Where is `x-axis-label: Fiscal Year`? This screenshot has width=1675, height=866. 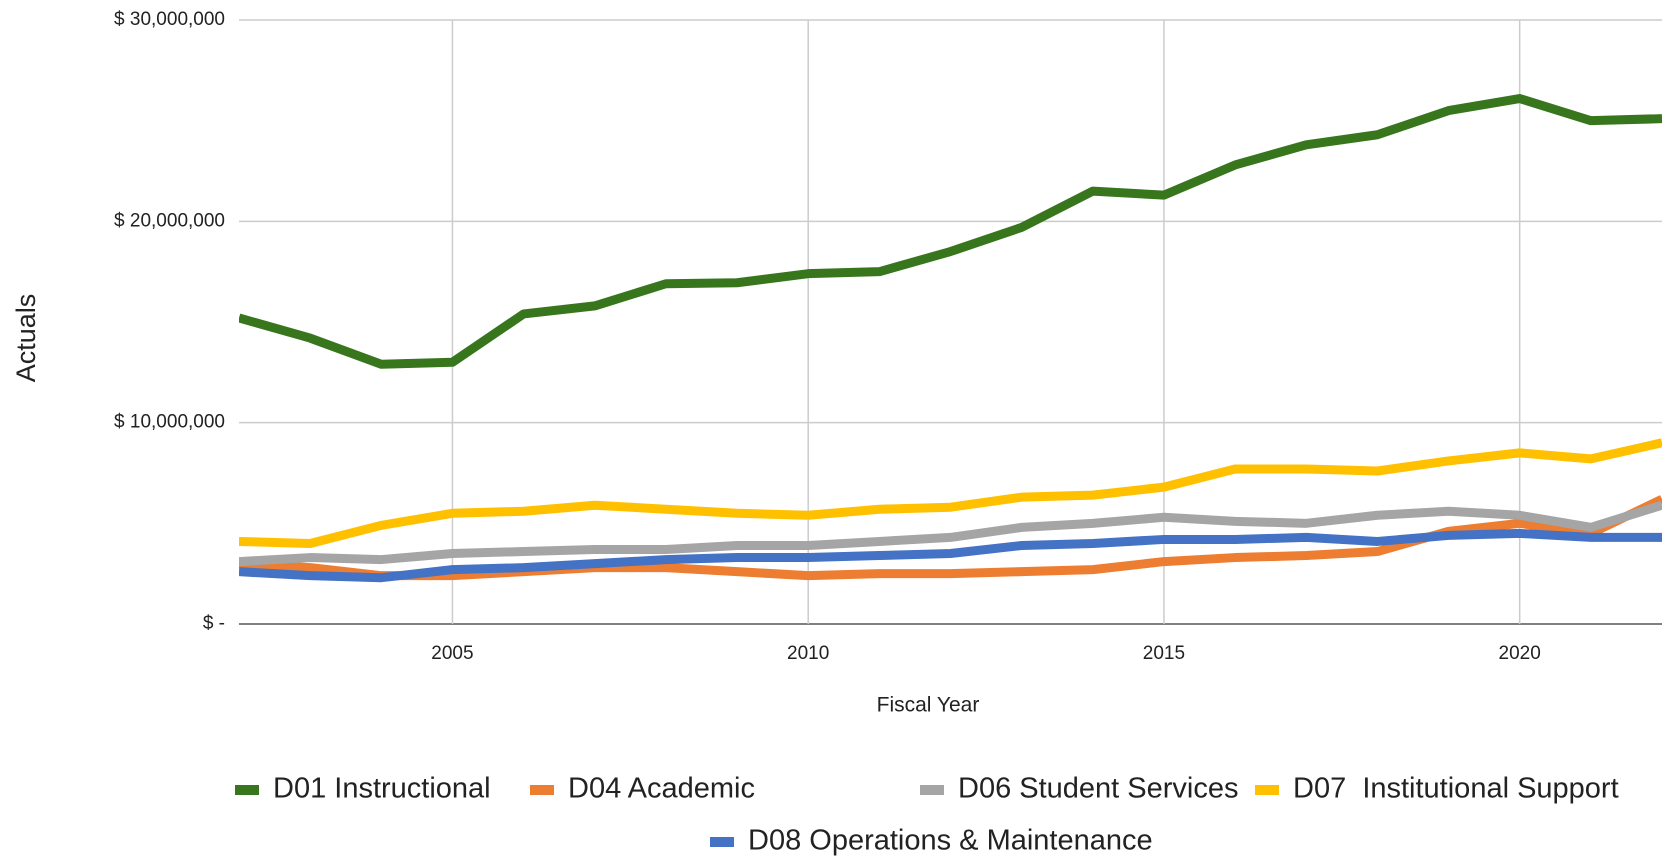
x-axis-label: Fiscal Year is located at coordinates (928, 705).